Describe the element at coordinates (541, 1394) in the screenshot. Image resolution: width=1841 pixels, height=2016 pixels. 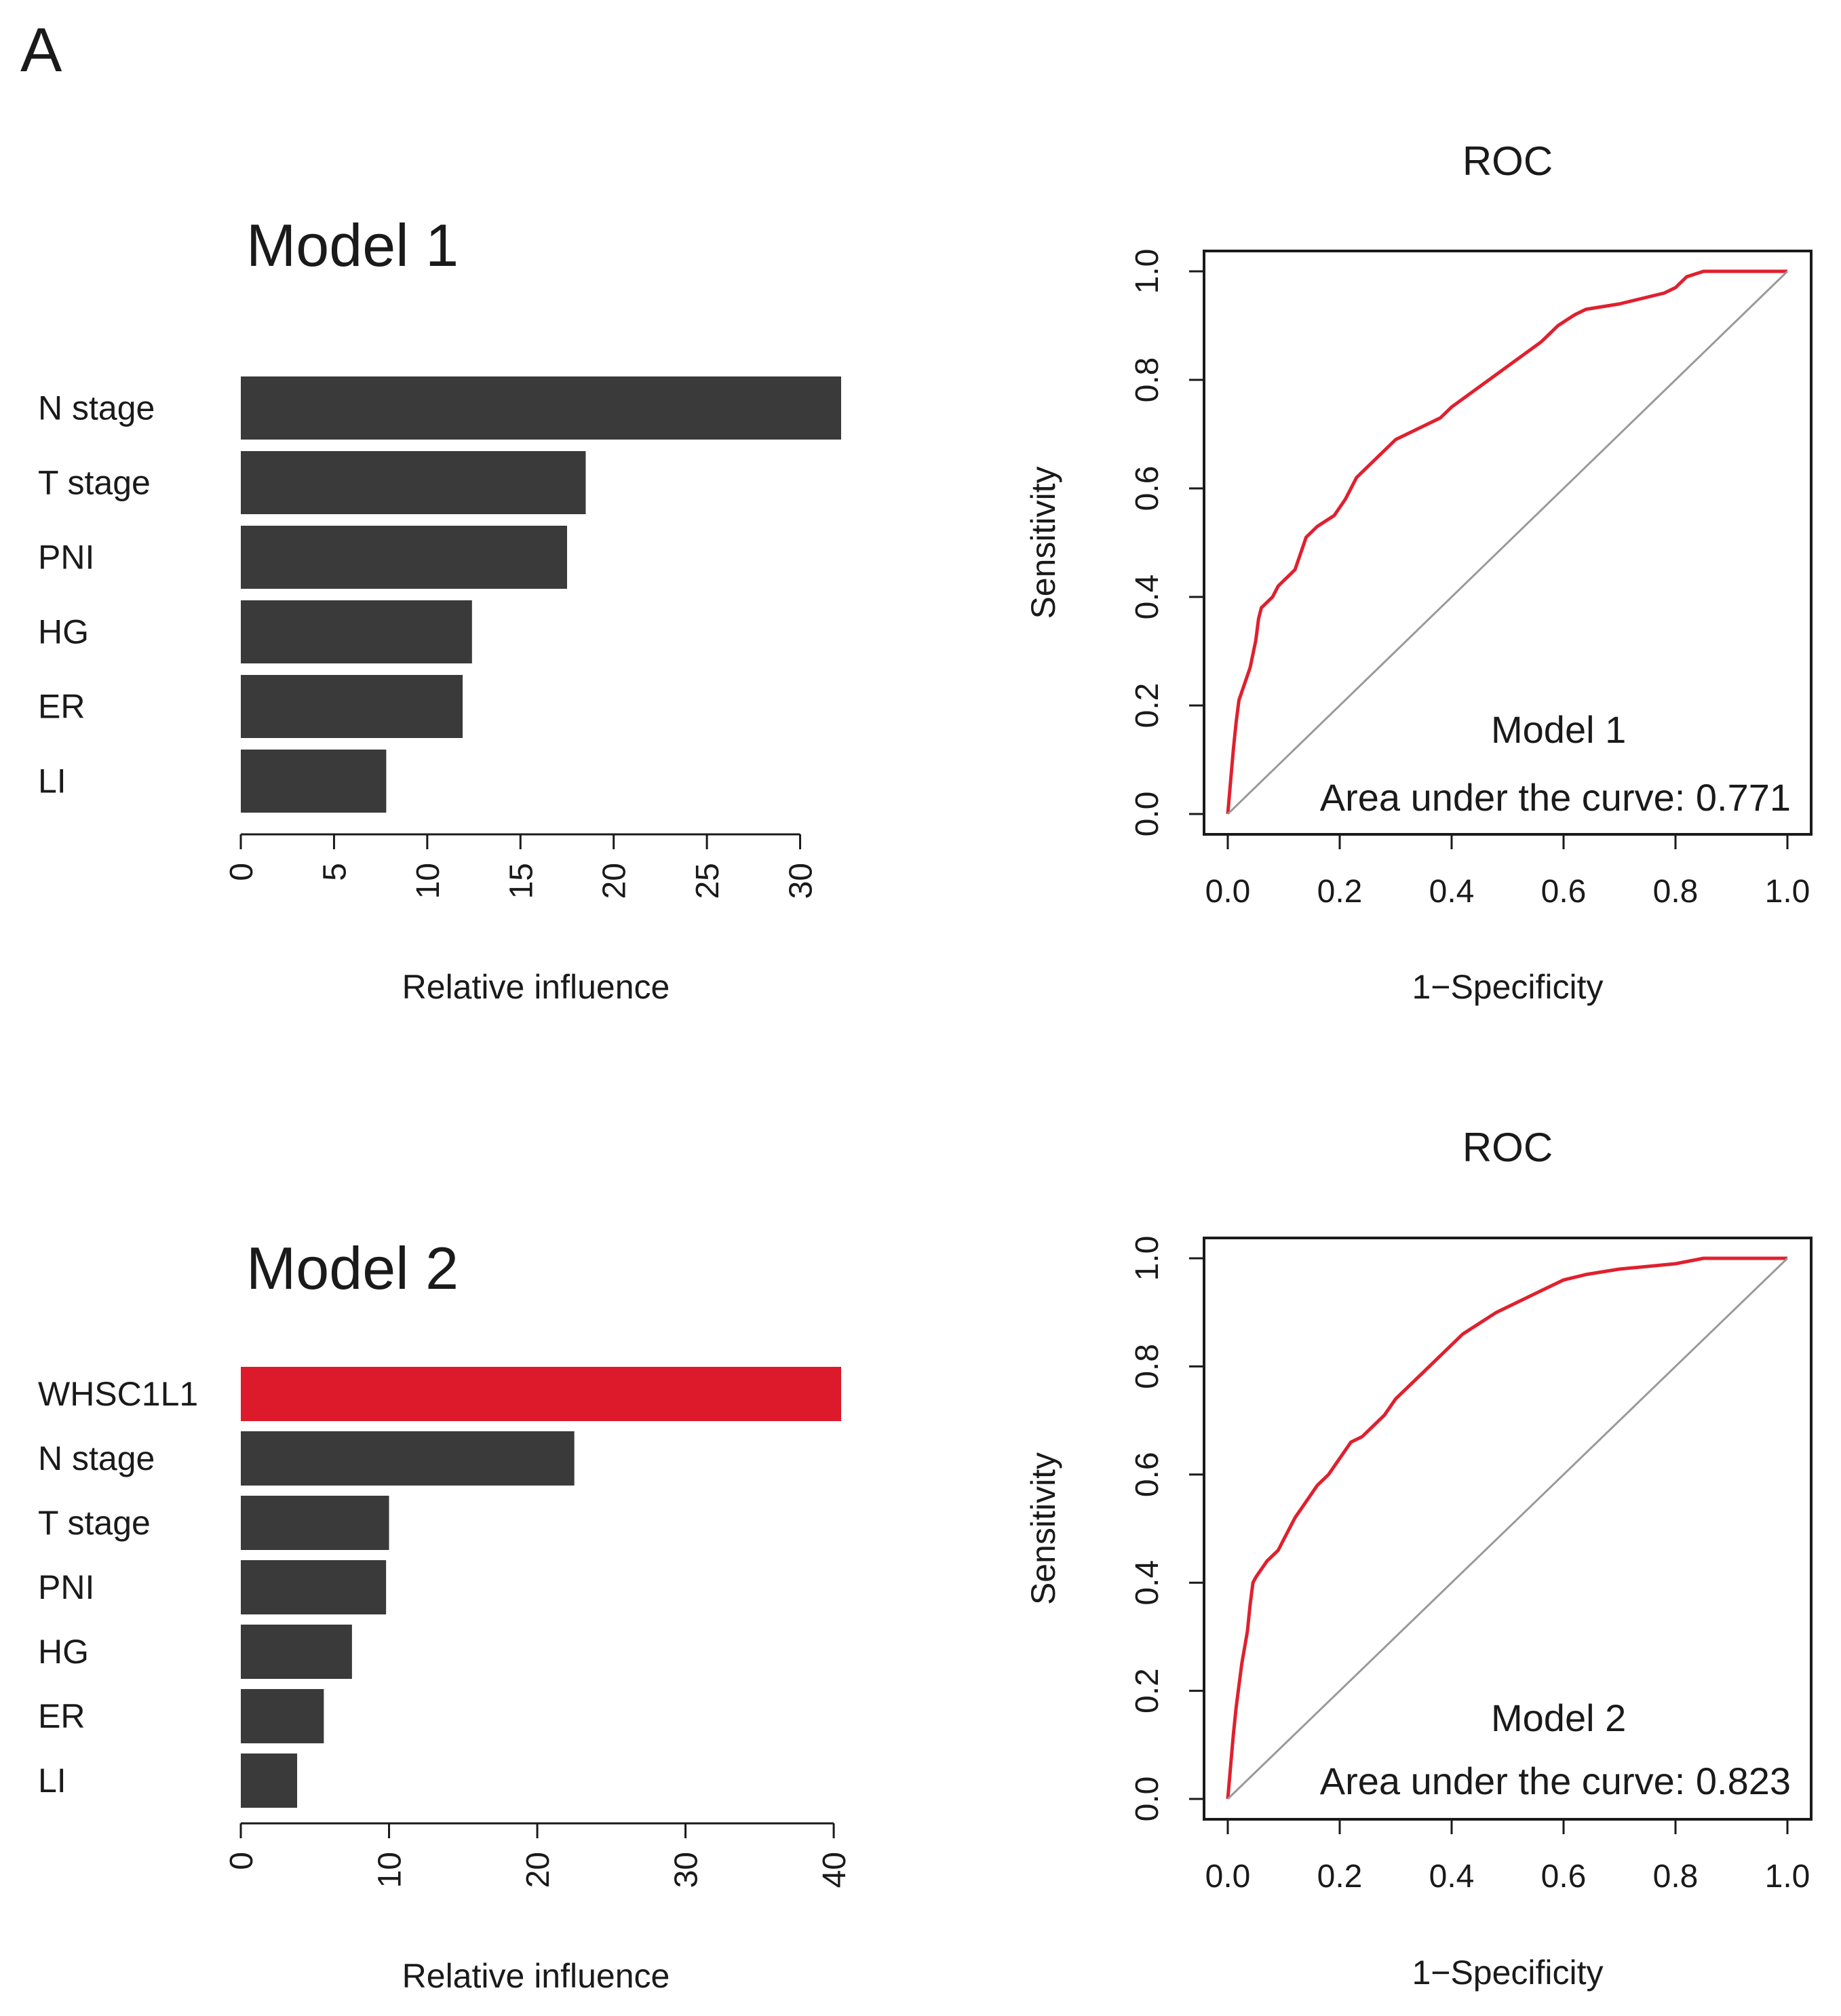
I see `bar-whsc1l1` at that location.